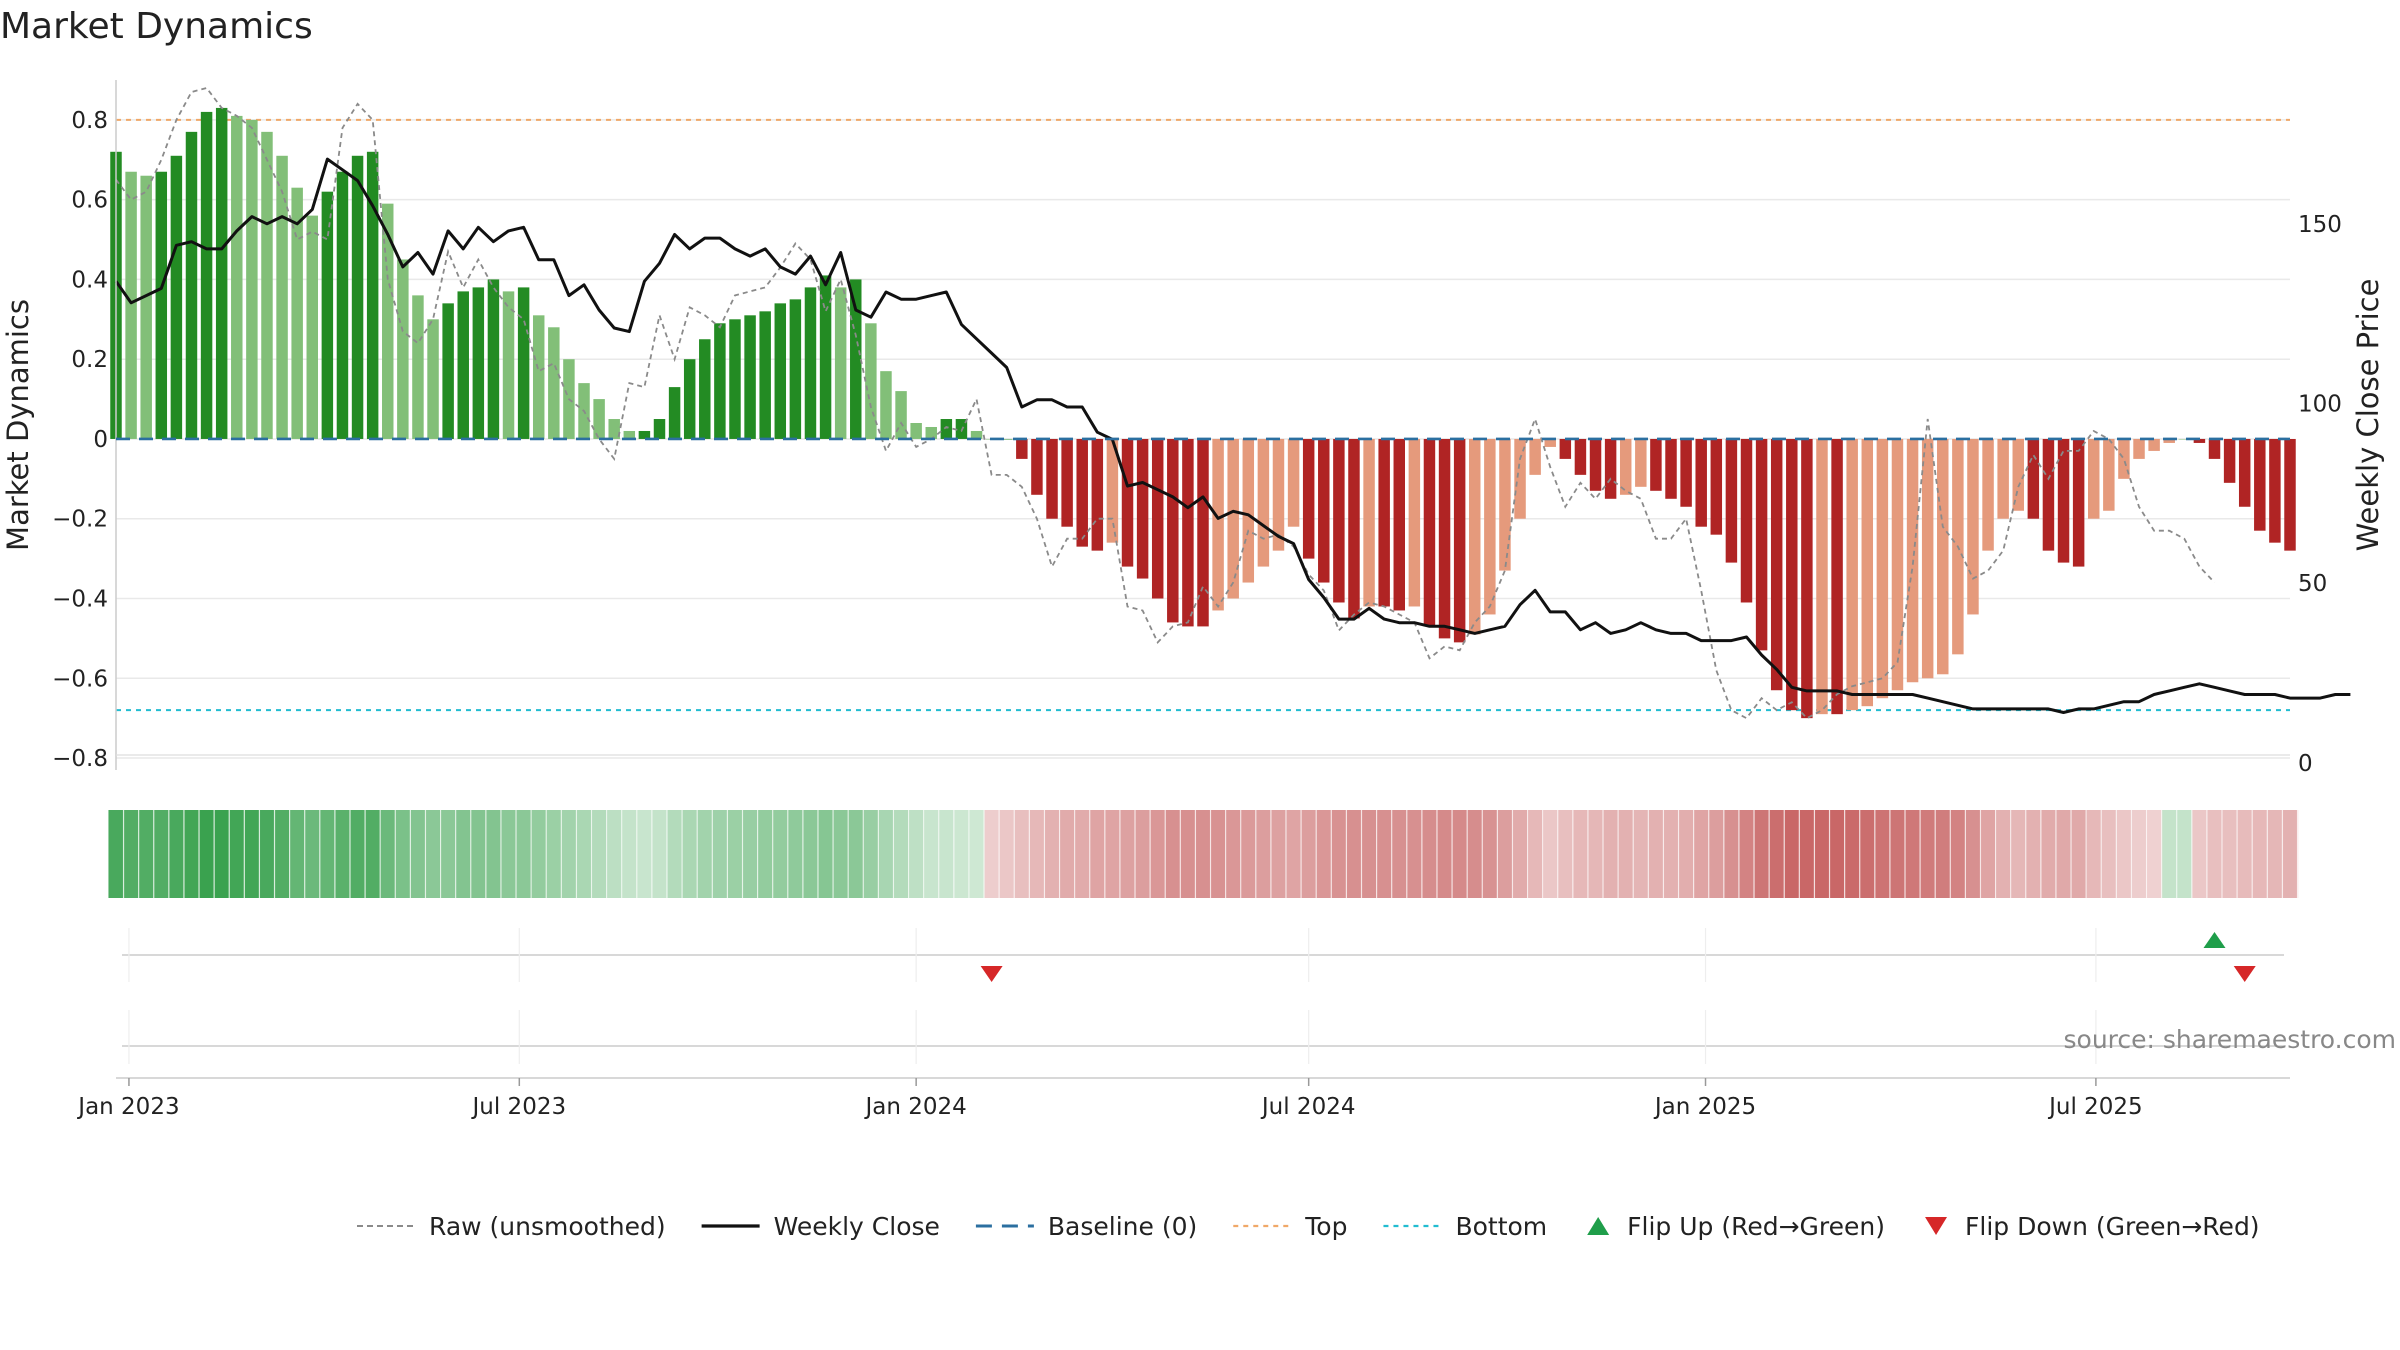  What do you see at coordinates (2312, 584) in the screenshot?
I see `y2-tick-label: 50` at bounding box center [2312, 584].